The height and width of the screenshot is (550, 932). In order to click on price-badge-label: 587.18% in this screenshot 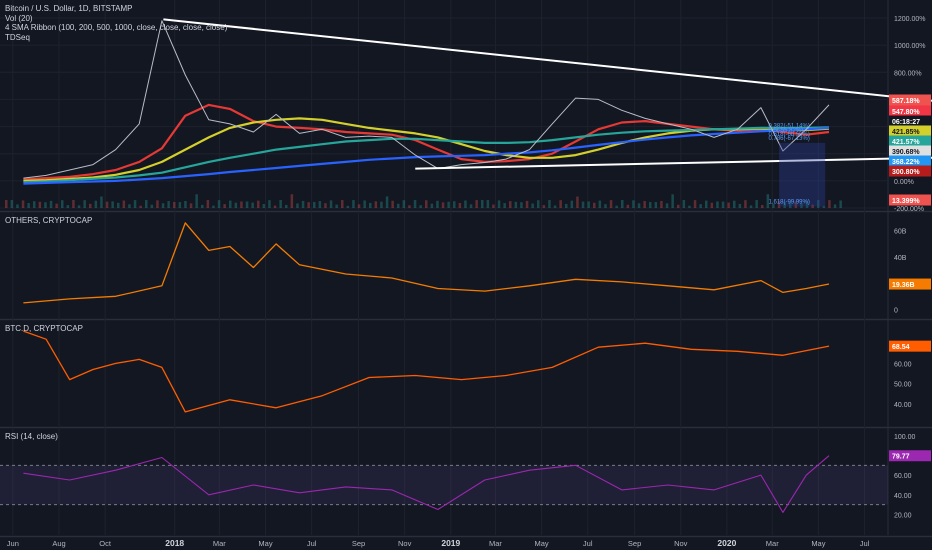, I will do `click(906, 101)`.